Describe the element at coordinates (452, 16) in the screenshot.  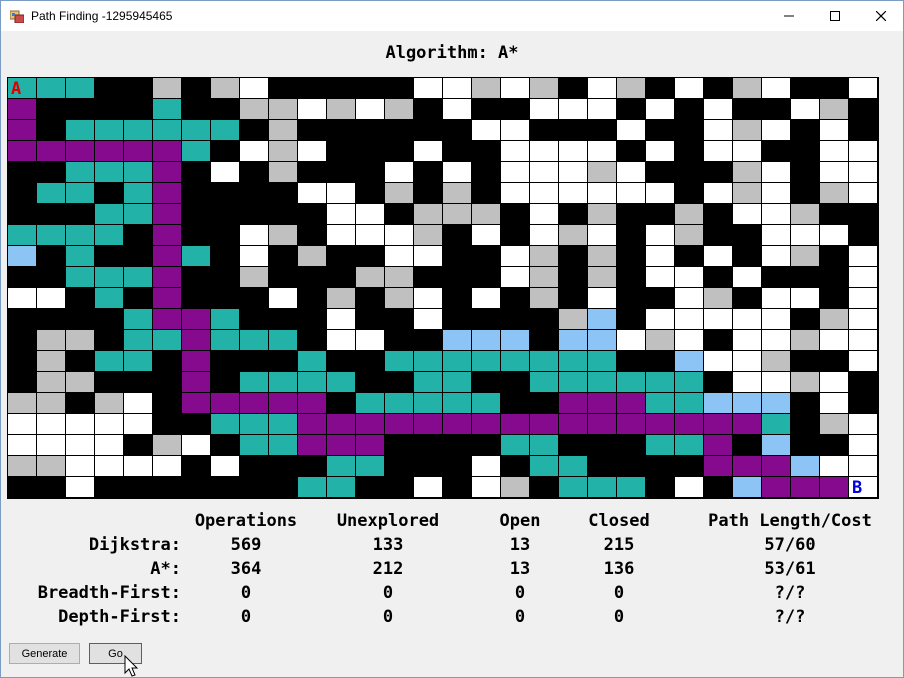
I see `title-bar: Path Finding -1295945465` at that location.